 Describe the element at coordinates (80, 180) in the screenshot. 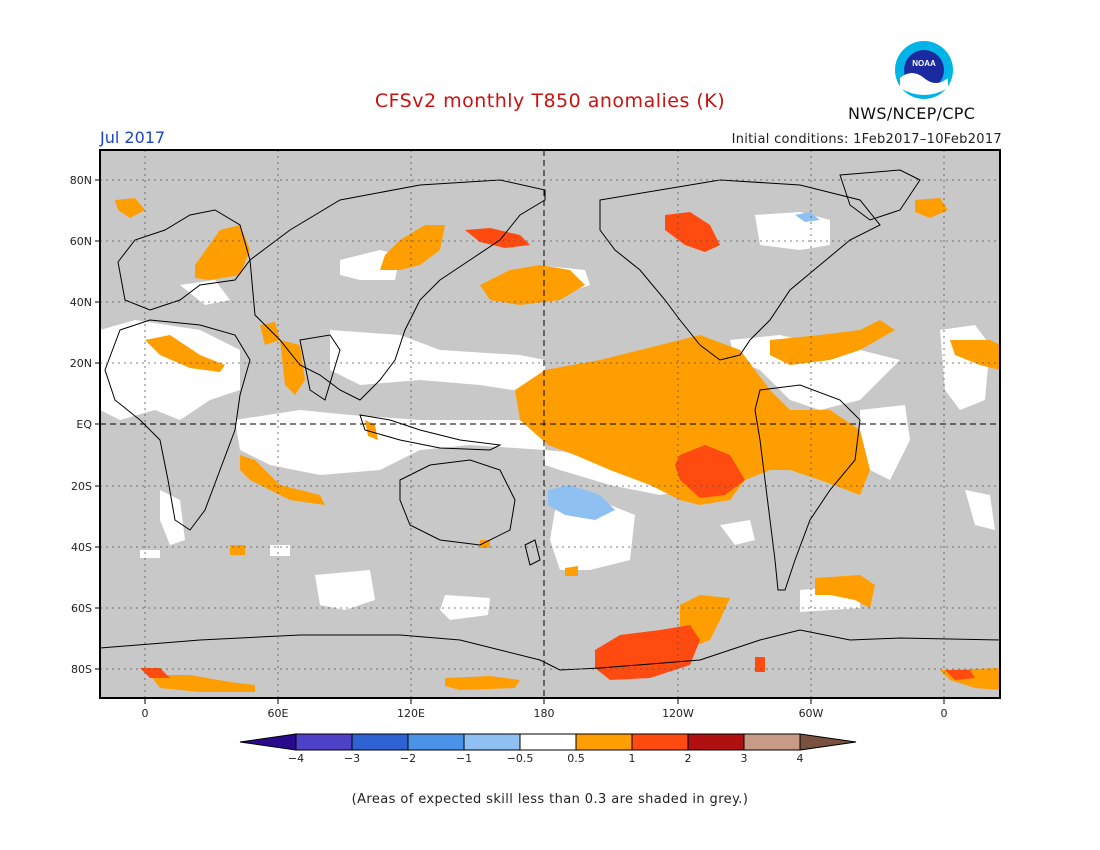

I see `lat-label-80n: 80N` at that location.